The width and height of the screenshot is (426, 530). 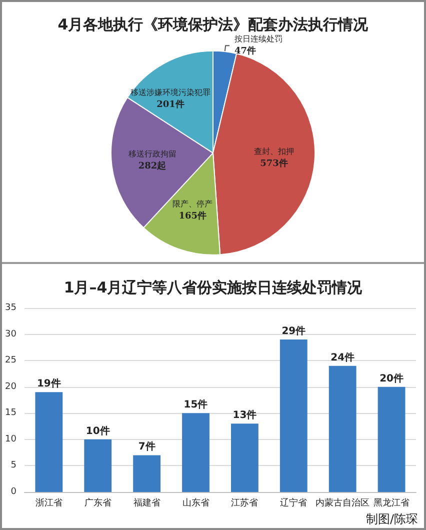 What do you see at coordinates (342, 357) in the screenshot?
I see `data-label: 24件` at bounding box center [342, 357].